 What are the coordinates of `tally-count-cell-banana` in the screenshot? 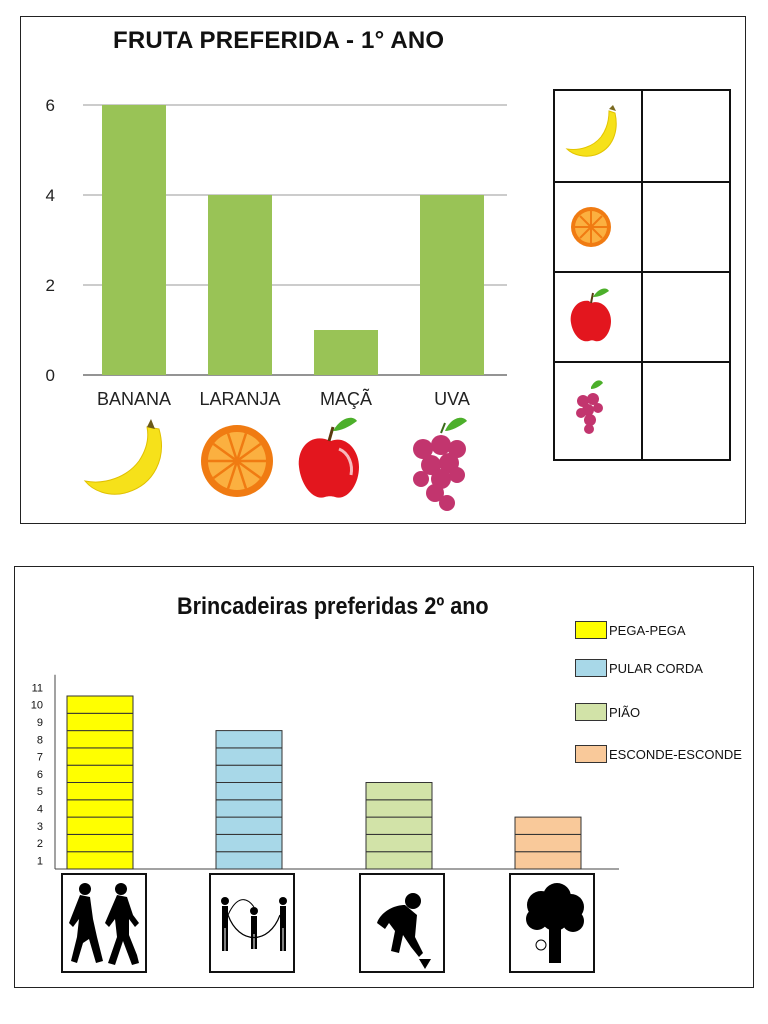 It's located at (685, 137).